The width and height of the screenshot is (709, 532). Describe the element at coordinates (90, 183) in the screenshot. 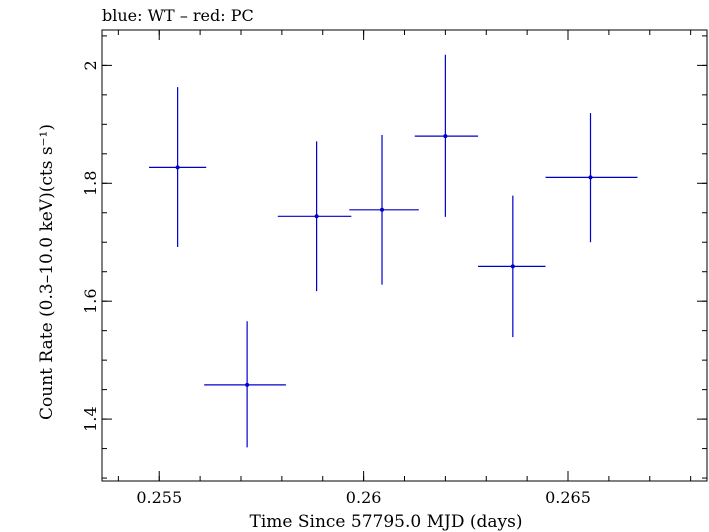

I see `y-tick-label: 1.8` at that location.